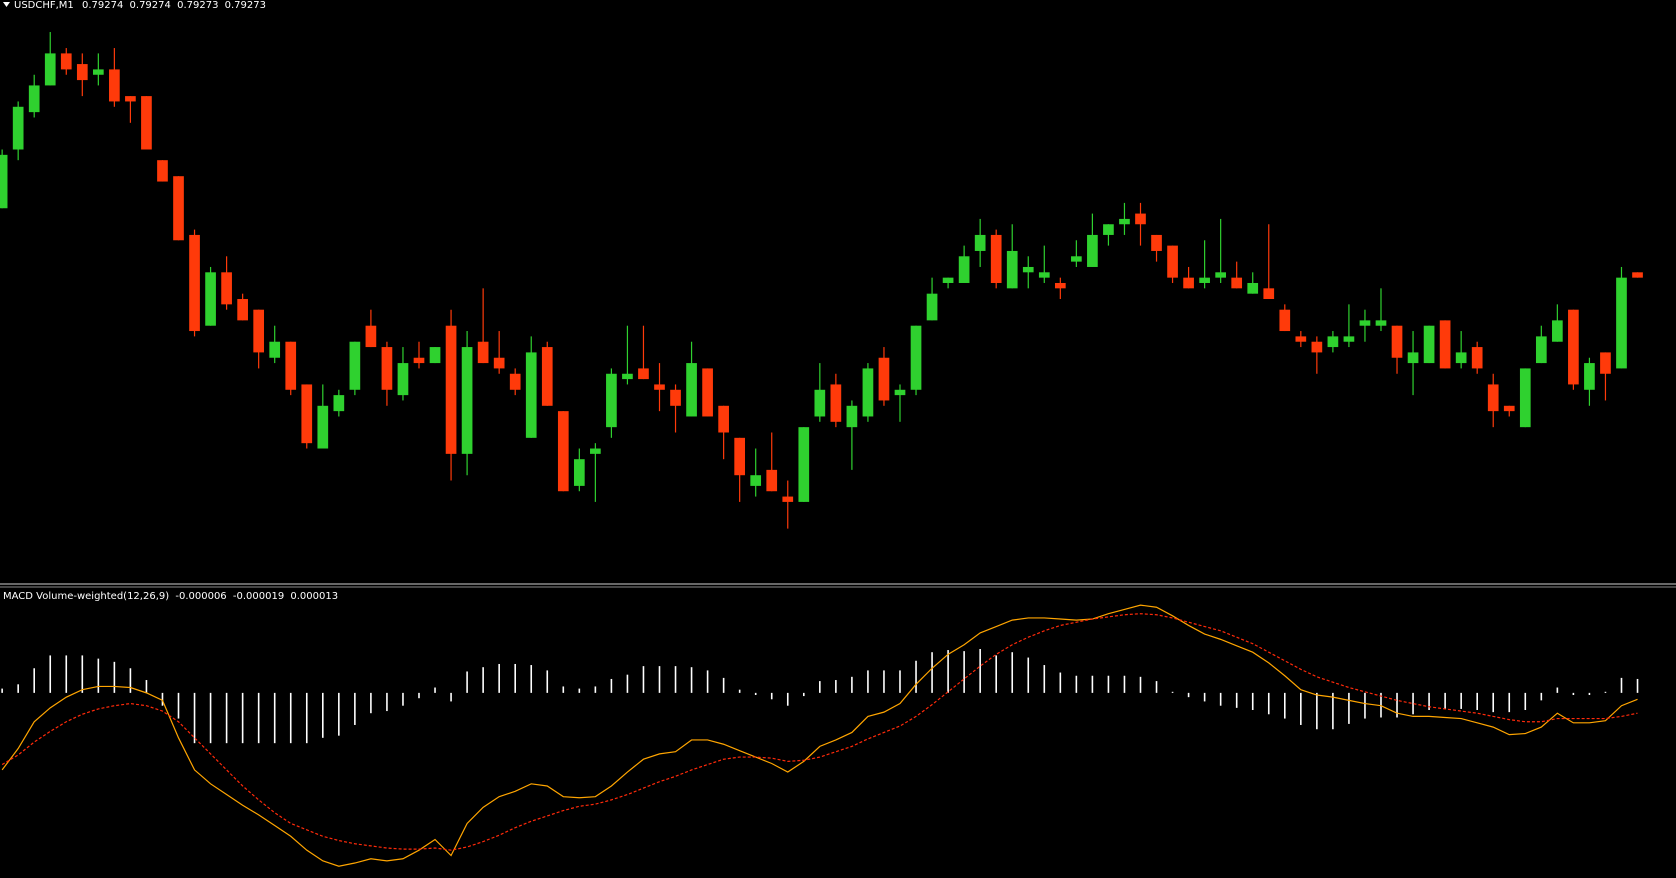 The image size is (1676, 878). I want to click on symbol-menu-icon, so click(6, 4).